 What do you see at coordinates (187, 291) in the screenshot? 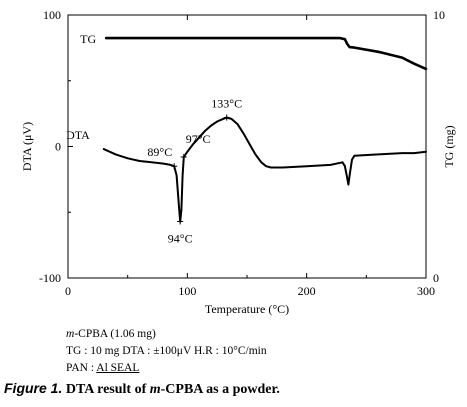
I see `x-tick-label: 100` at bounding box center [187, 291].